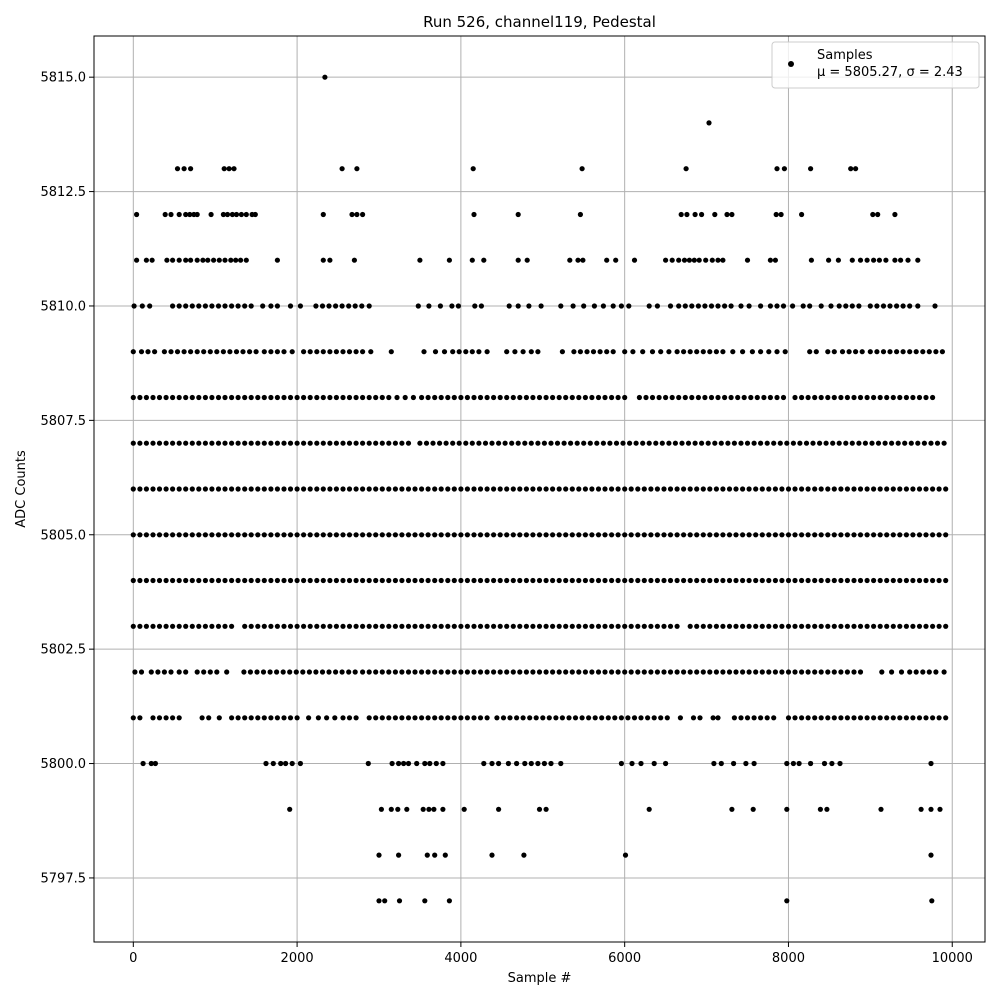 This screenshot has height=1000, width=1000. What do you see at coordinates (64, 764) in the screenshot?
I see `y-tick-label: 5800.0` at bounding box center [64, 764].